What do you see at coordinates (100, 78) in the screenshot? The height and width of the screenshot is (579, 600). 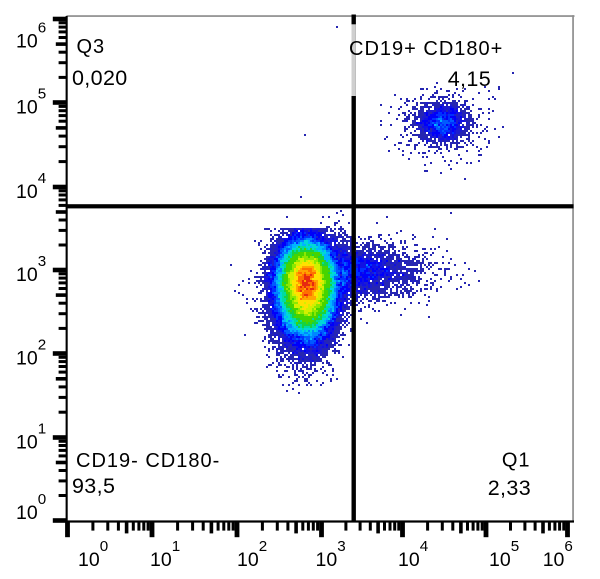 I see `svg-text: 0,020` at bounding box center [100, 78].